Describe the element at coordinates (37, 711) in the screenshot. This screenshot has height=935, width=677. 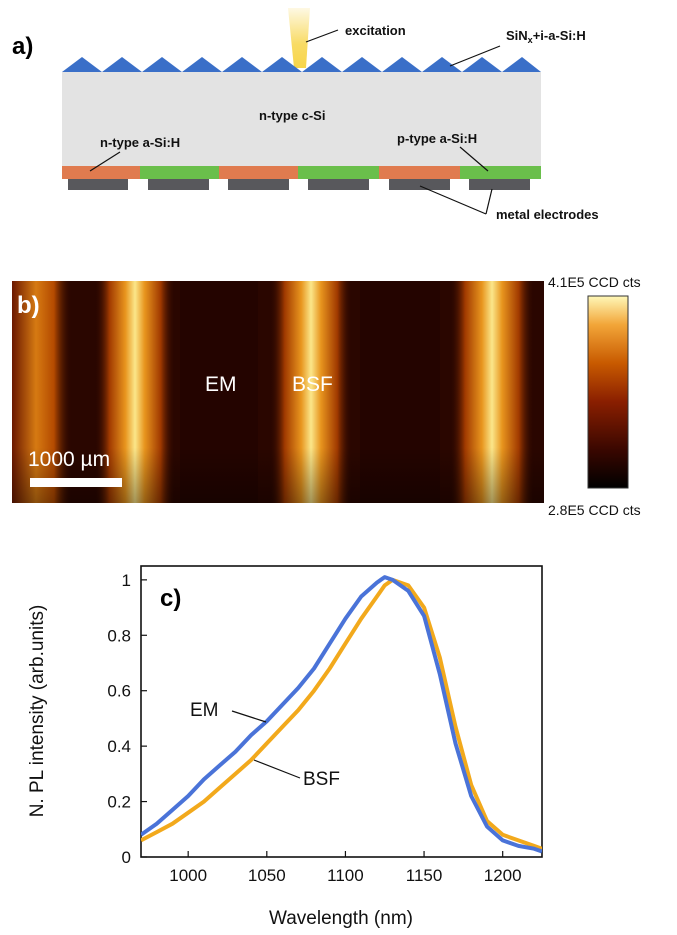
I see `y-axis-title: N. PL intensity (arb.units)` at that location.